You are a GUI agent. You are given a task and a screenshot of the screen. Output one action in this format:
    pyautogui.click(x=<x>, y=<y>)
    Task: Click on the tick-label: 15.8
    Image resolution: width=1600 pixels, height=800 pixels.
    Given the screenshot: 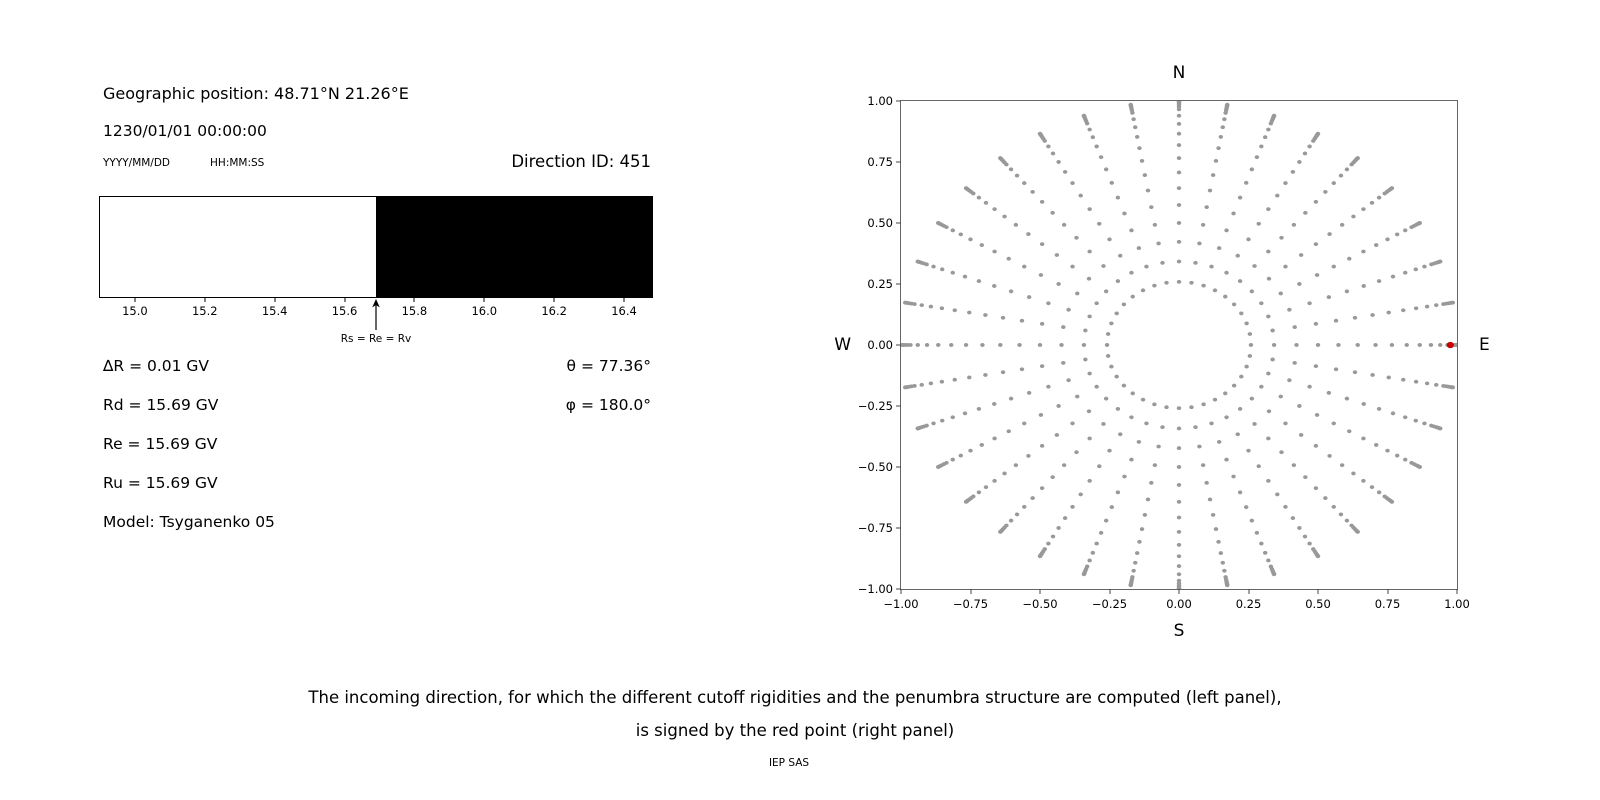 What is the action you would take?
    pyautogui.click(x=414, y=311)
    